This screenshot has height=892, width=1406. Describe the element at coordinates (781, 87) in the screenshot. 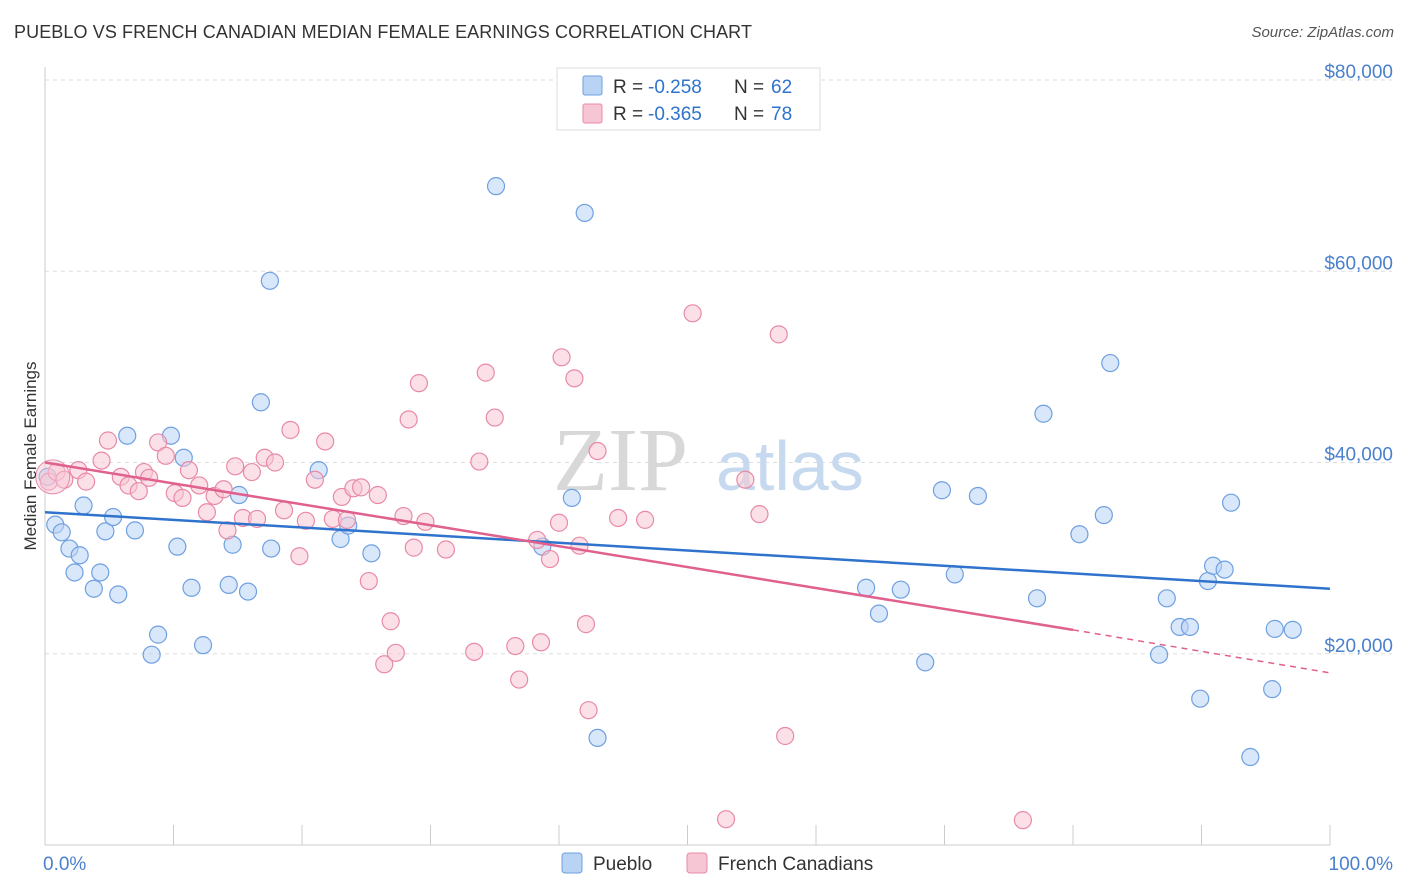

I see `stats-n-value-pueblo: 62` at that location.